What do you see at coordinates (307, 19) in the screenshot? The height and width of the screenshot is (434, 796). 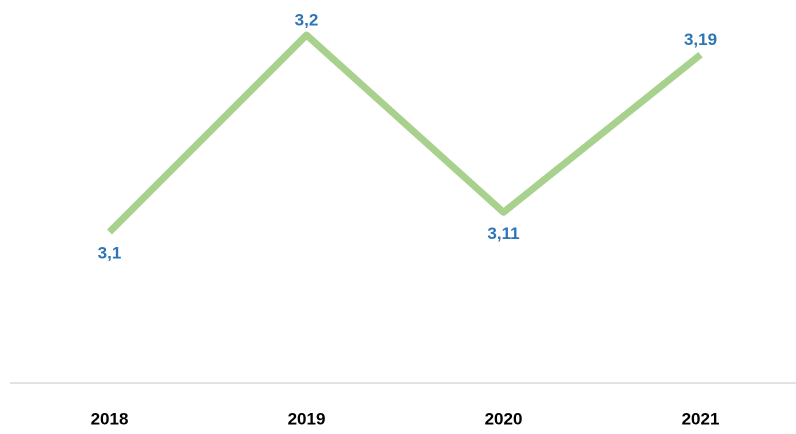 I see `data-label: 3,2` at bounding box center [307, 19].